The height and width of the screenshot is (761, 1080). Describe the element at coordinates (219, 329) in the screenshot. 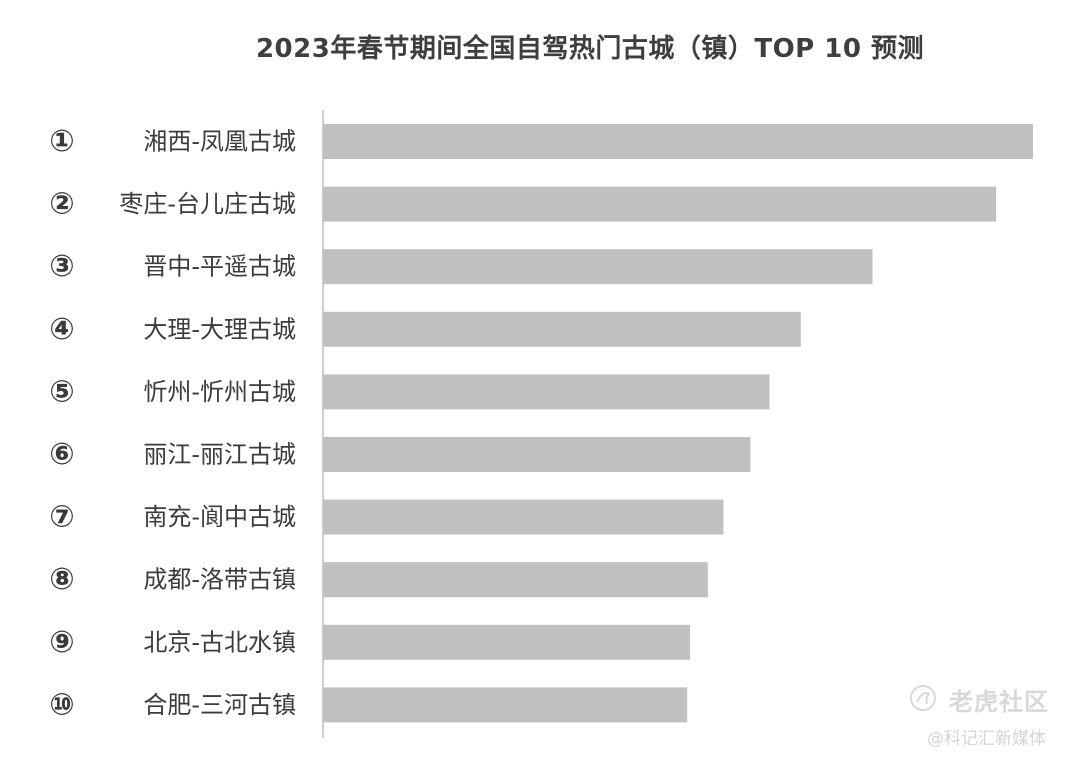

I see `category-label: 大理-大理古城` at that location.